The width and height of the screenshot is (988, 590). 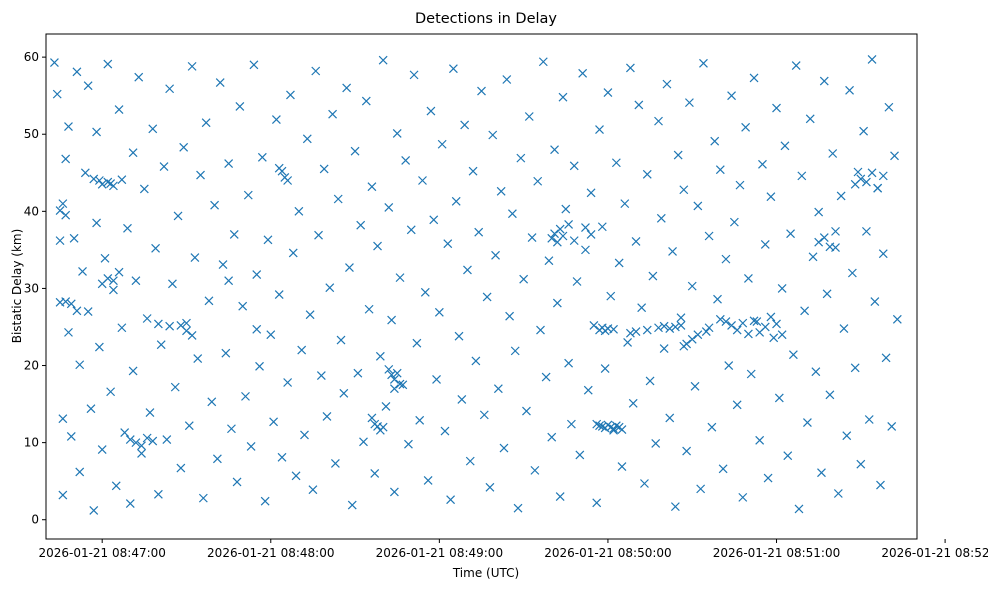 I want to click on x-tick-label: 2026-01-21 08:50:00, so click(x=607, y=553).